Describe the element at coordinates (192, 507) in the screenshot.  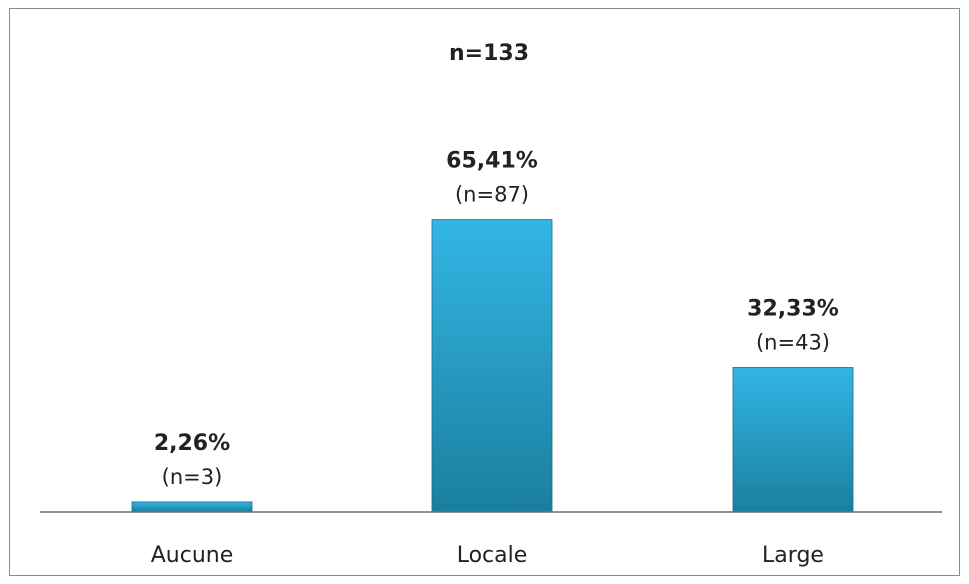
I see `bar-aucune` at that location.